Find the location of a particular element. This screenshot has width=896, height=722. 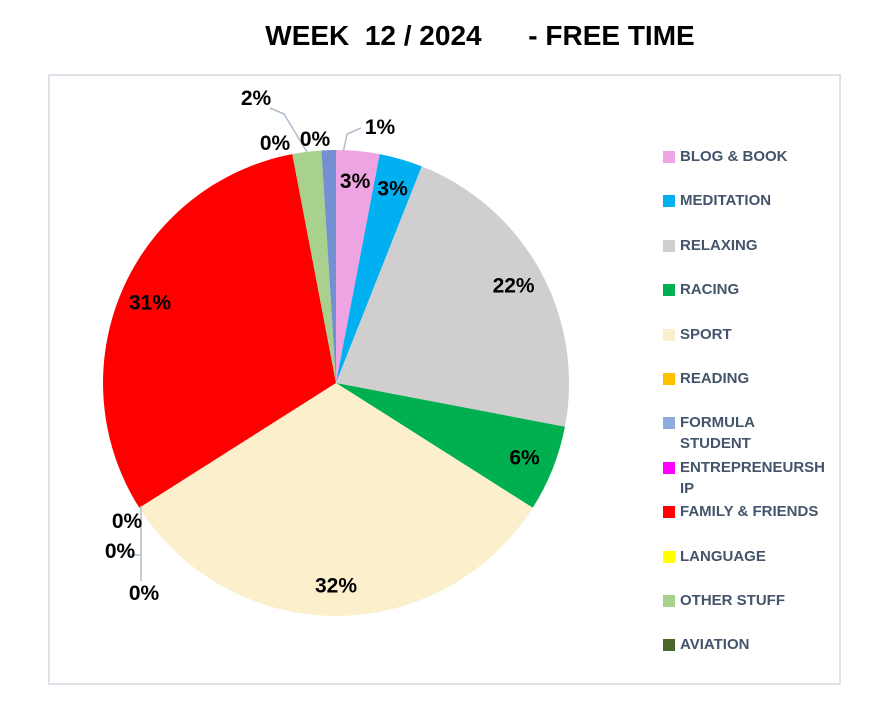

legend-item-relaxing: RELAXING is located at coordinates (751, 245).